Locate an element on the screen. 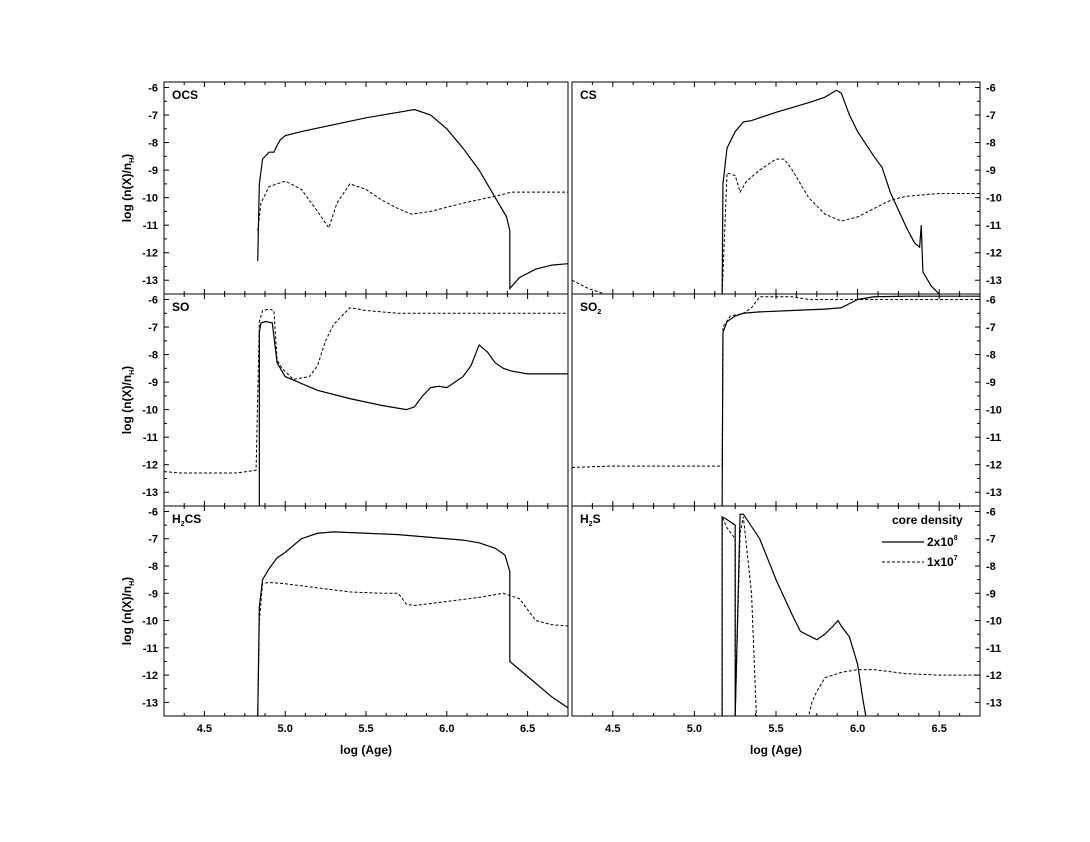 This screenshot has width=1090, height=842. panel-title: H2CS is located at coordinates (186, 520).